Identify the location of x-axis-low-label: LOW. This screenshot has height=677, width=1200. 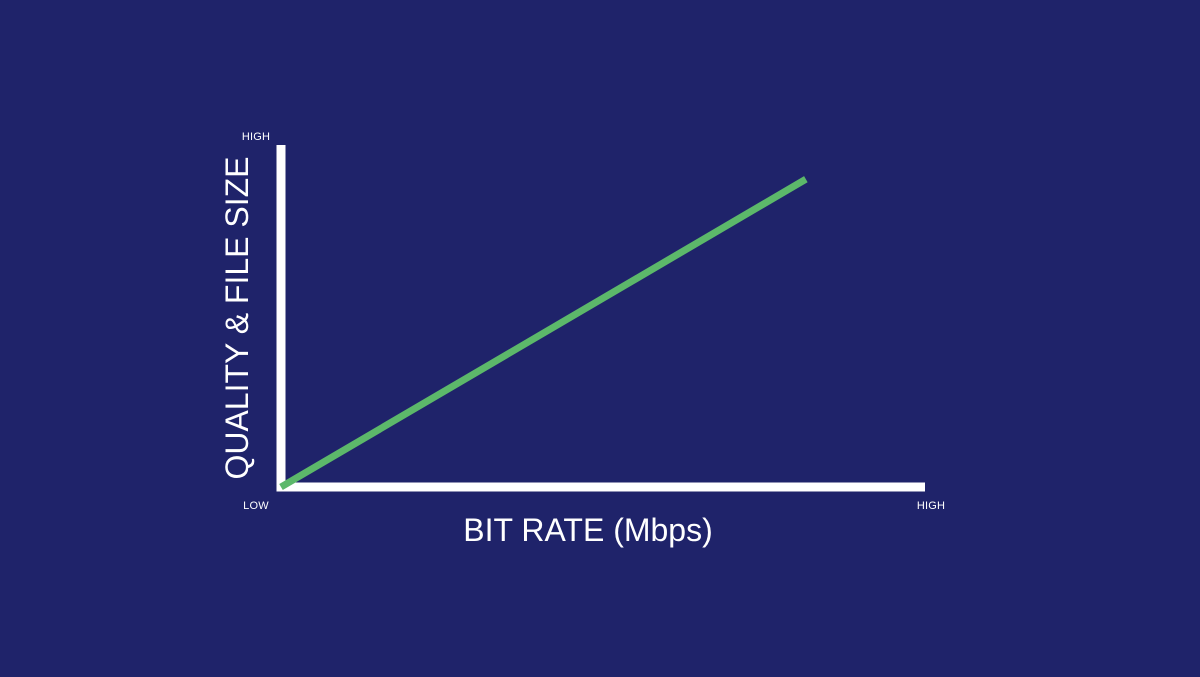
(256, 506).